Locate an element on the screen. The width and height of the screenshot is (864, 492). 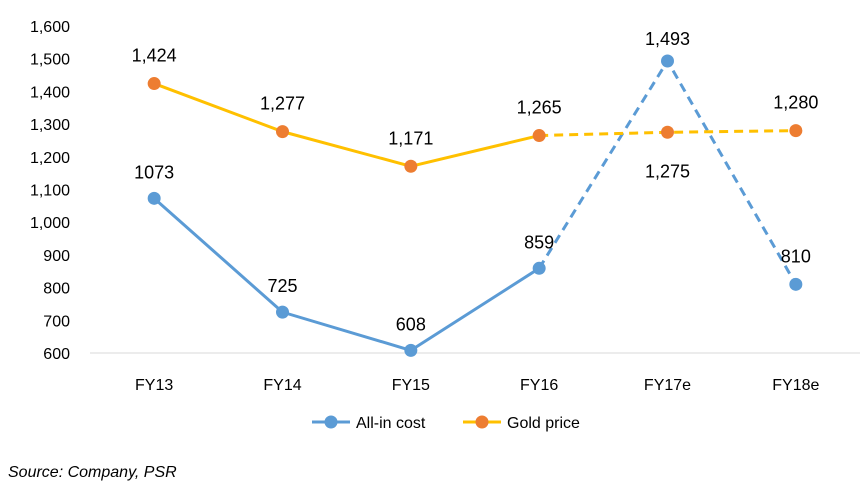
y-tick-label: 1,600 is located at coordinates (50, 27).